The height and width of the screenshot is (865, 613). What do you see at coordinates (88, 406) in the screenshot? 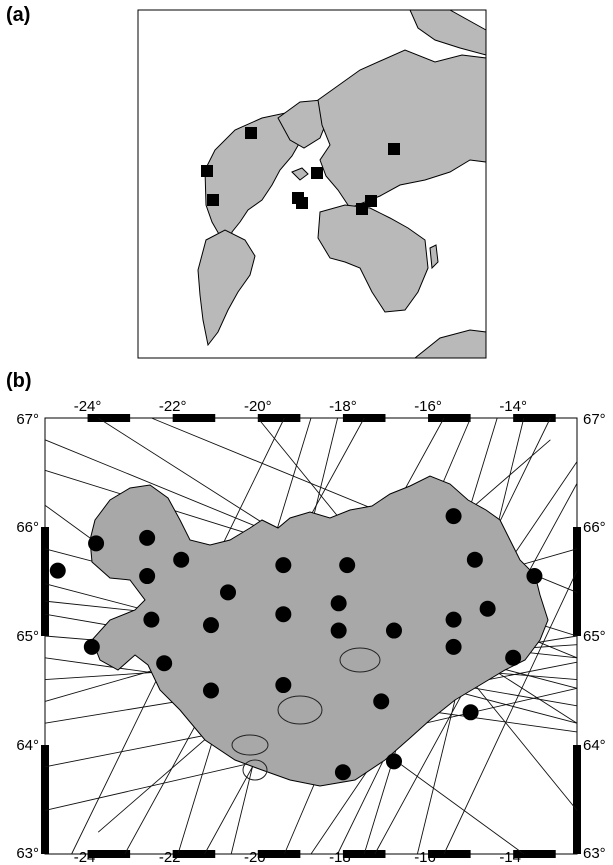
I see `x-tick-label-top: -24°` at bounding box center [88, 406].